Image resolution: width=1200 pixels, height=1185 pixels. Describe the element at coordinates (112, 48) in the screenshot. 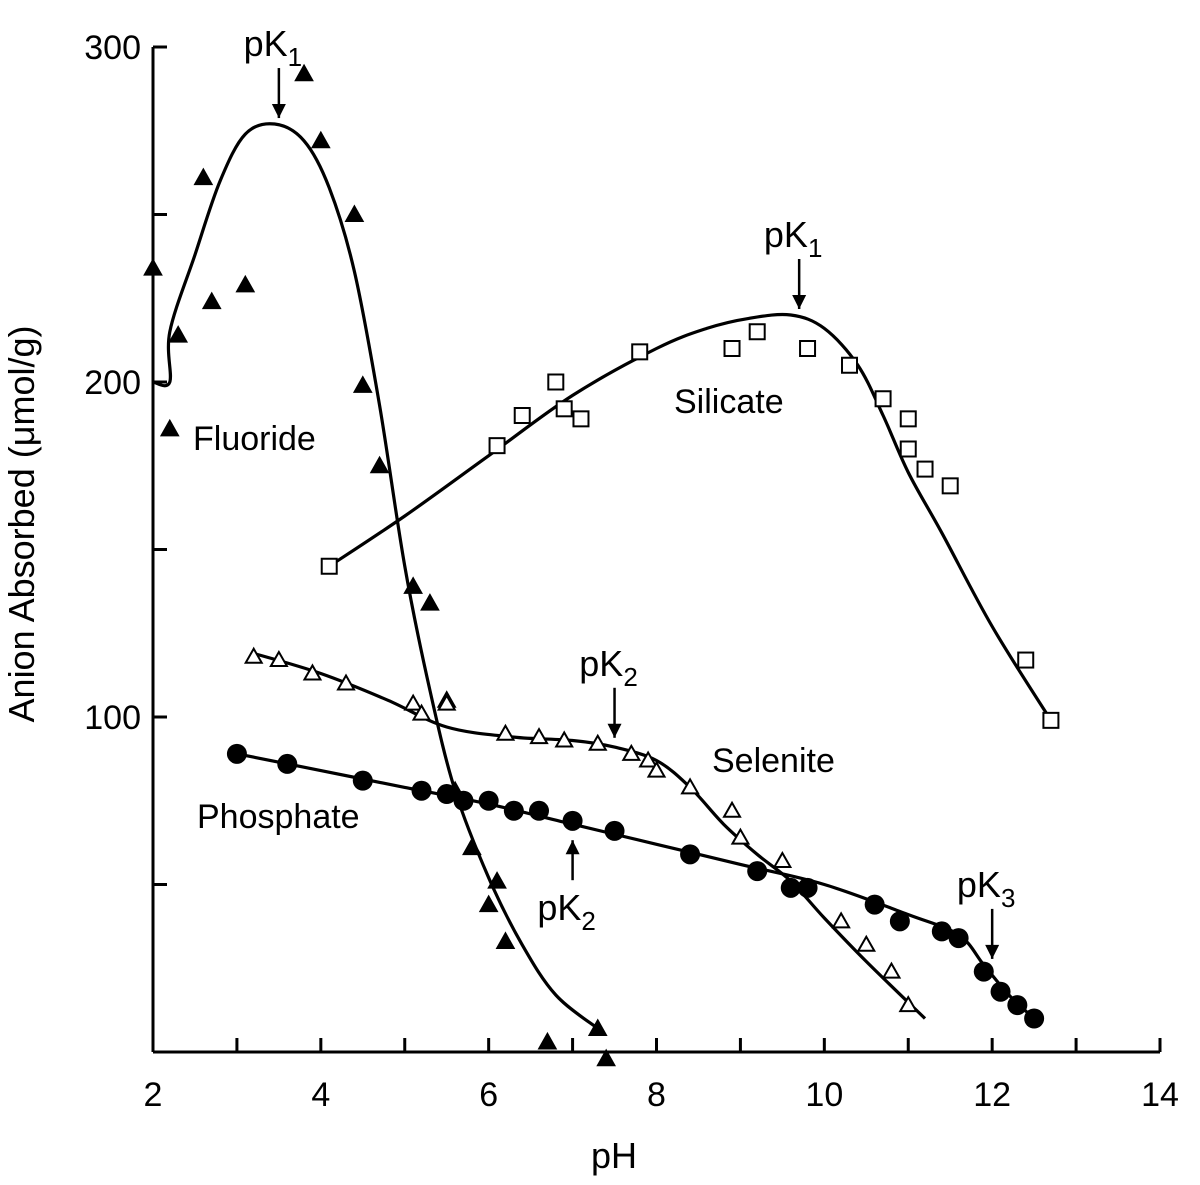

I see `y-tick-label: 300` at that location.